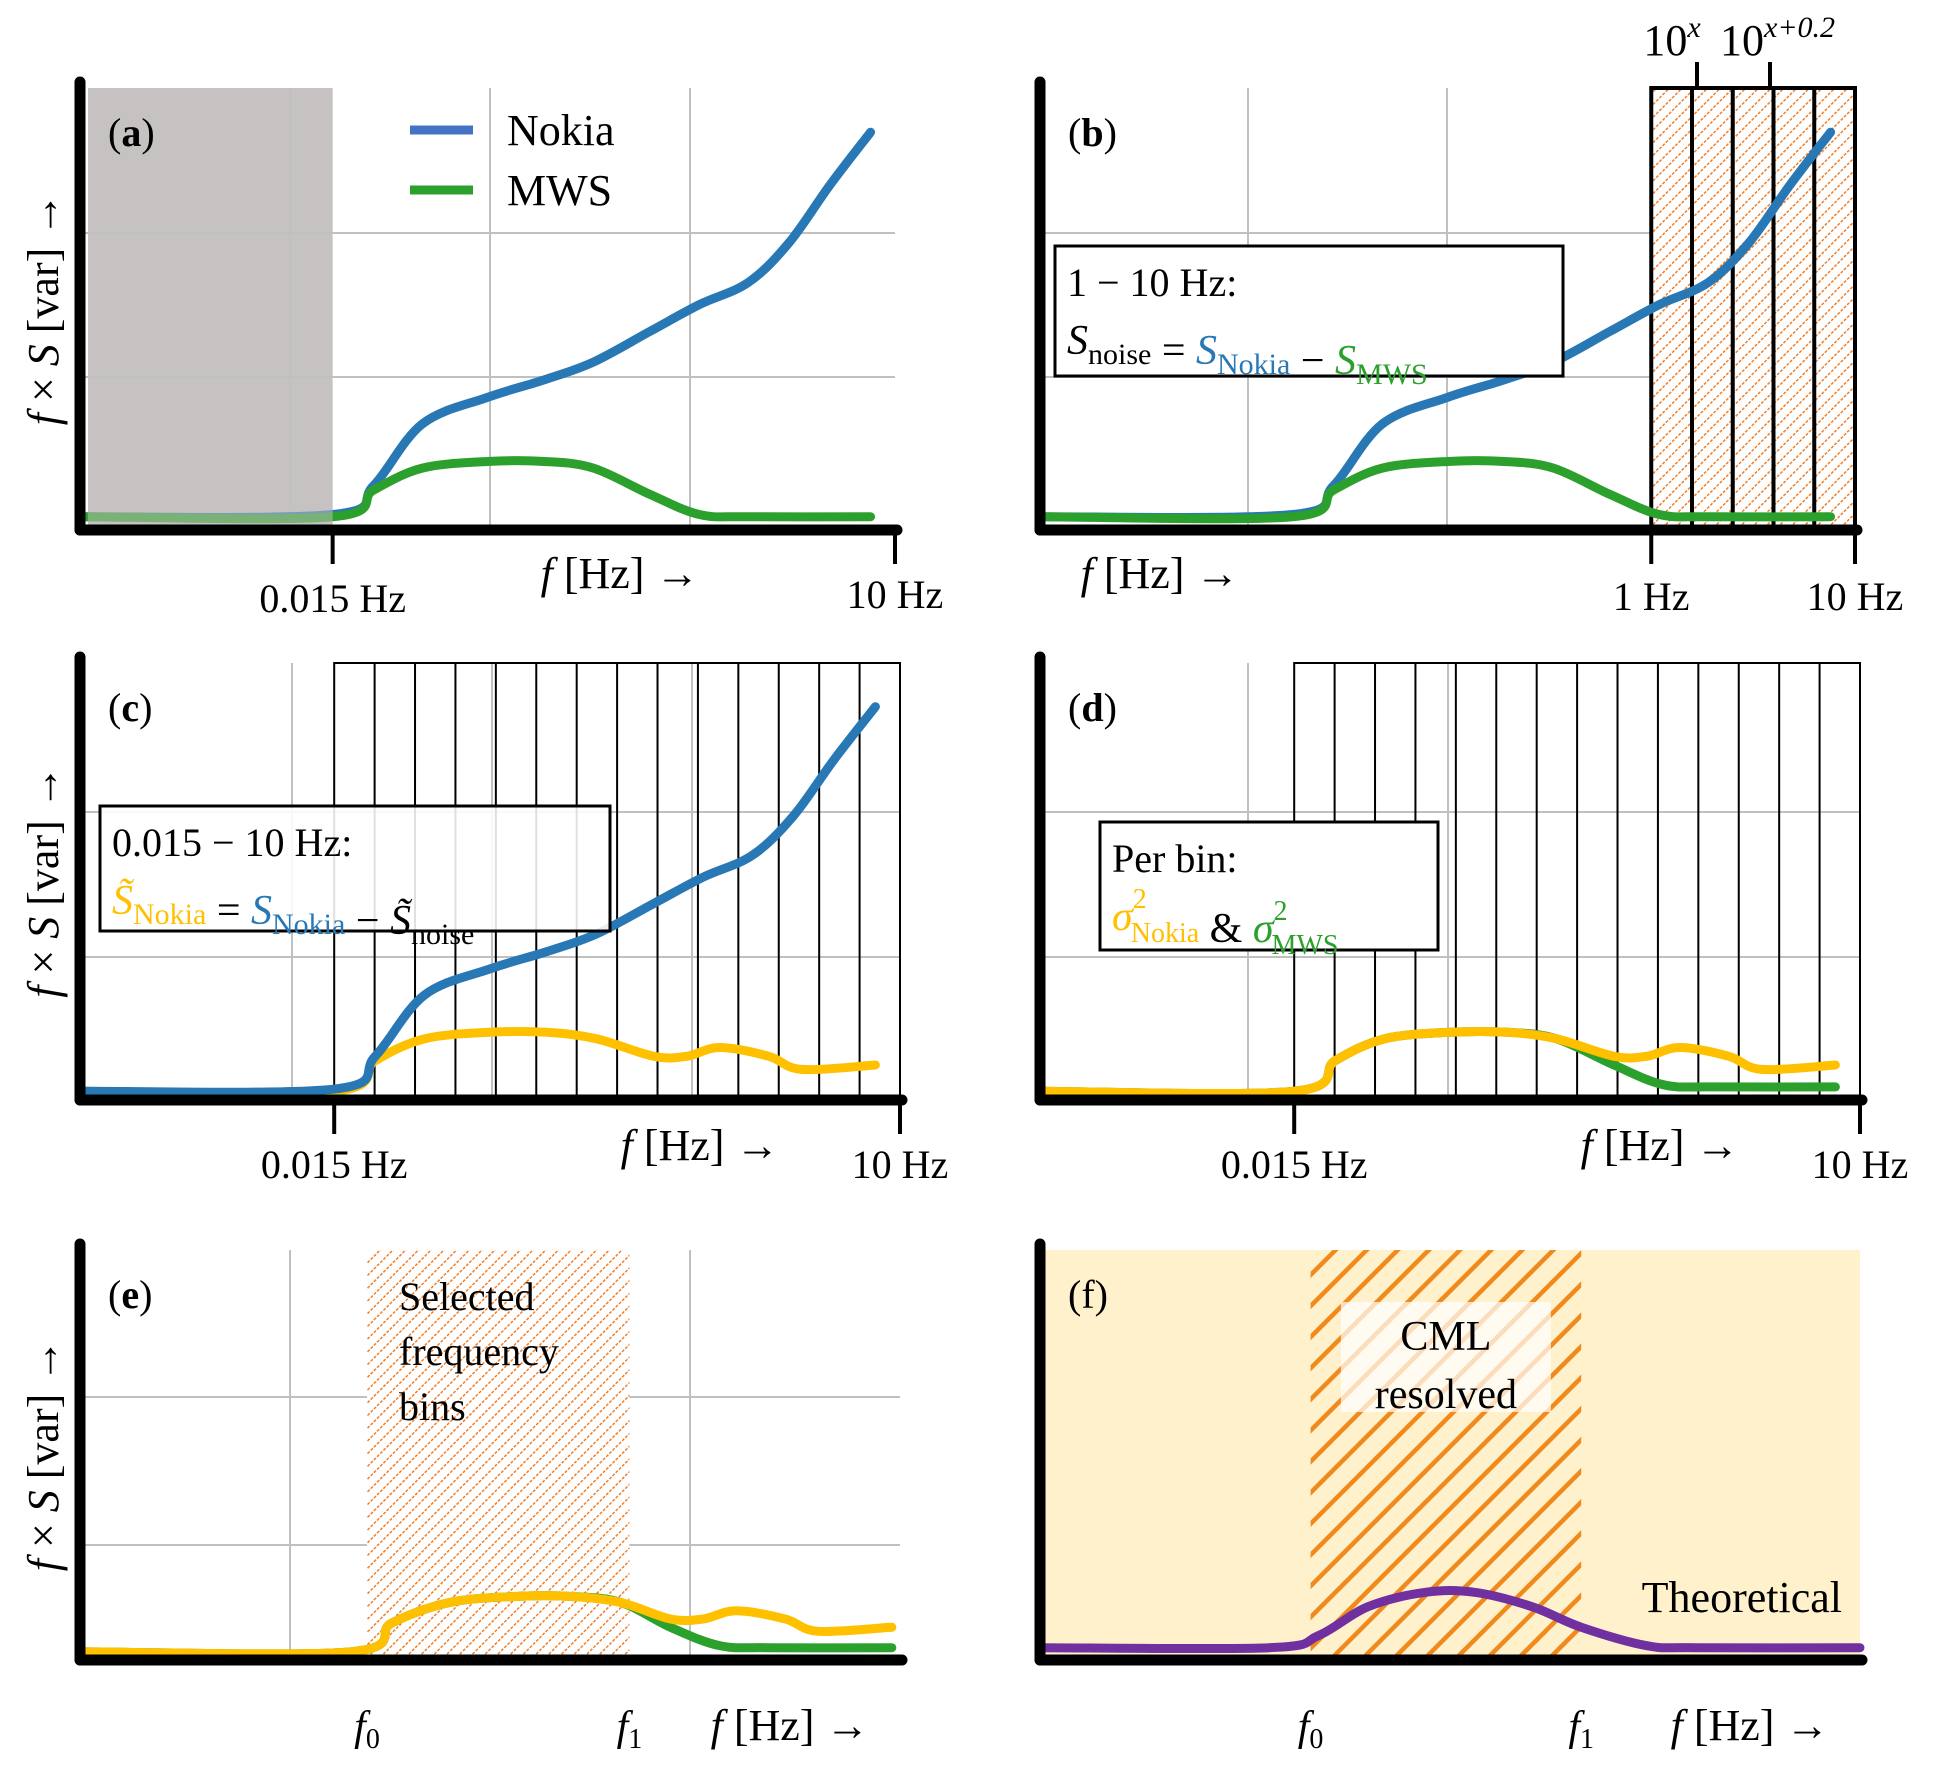 Image resolution: width=1941 pixels, height=1790 pixels. What do you see at coordinates (1651, 596) in the screenshot?
I see `x-tick-label: 1 Hz` at bounding box center [1651, 596].